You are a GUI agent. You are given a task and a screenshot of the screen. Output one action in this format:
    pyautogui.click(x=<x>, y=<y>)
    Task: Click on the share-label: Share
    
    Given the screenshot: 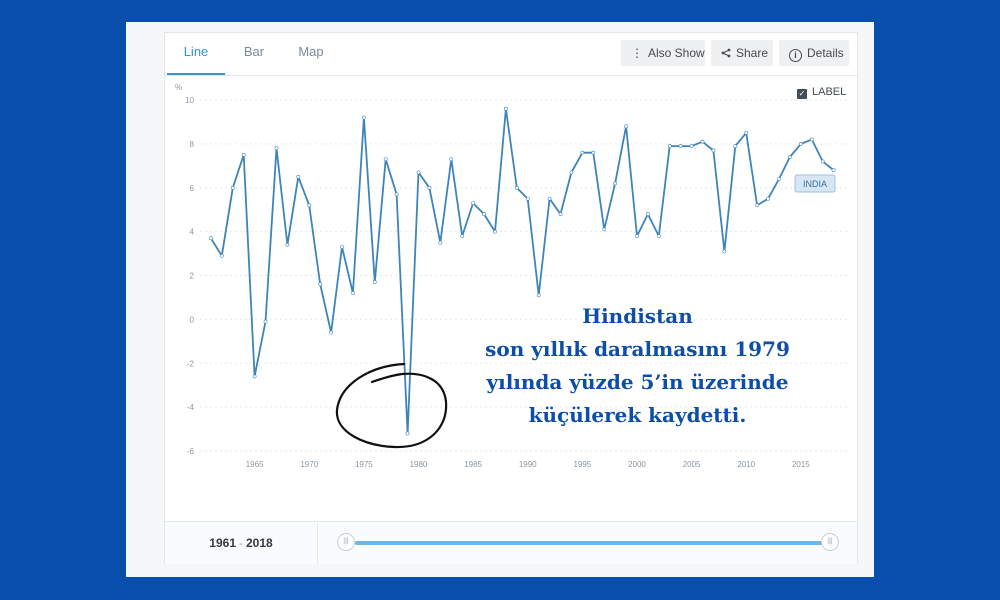 What is the action you would take?
    pyautogui.click(x=752, y=53)
    